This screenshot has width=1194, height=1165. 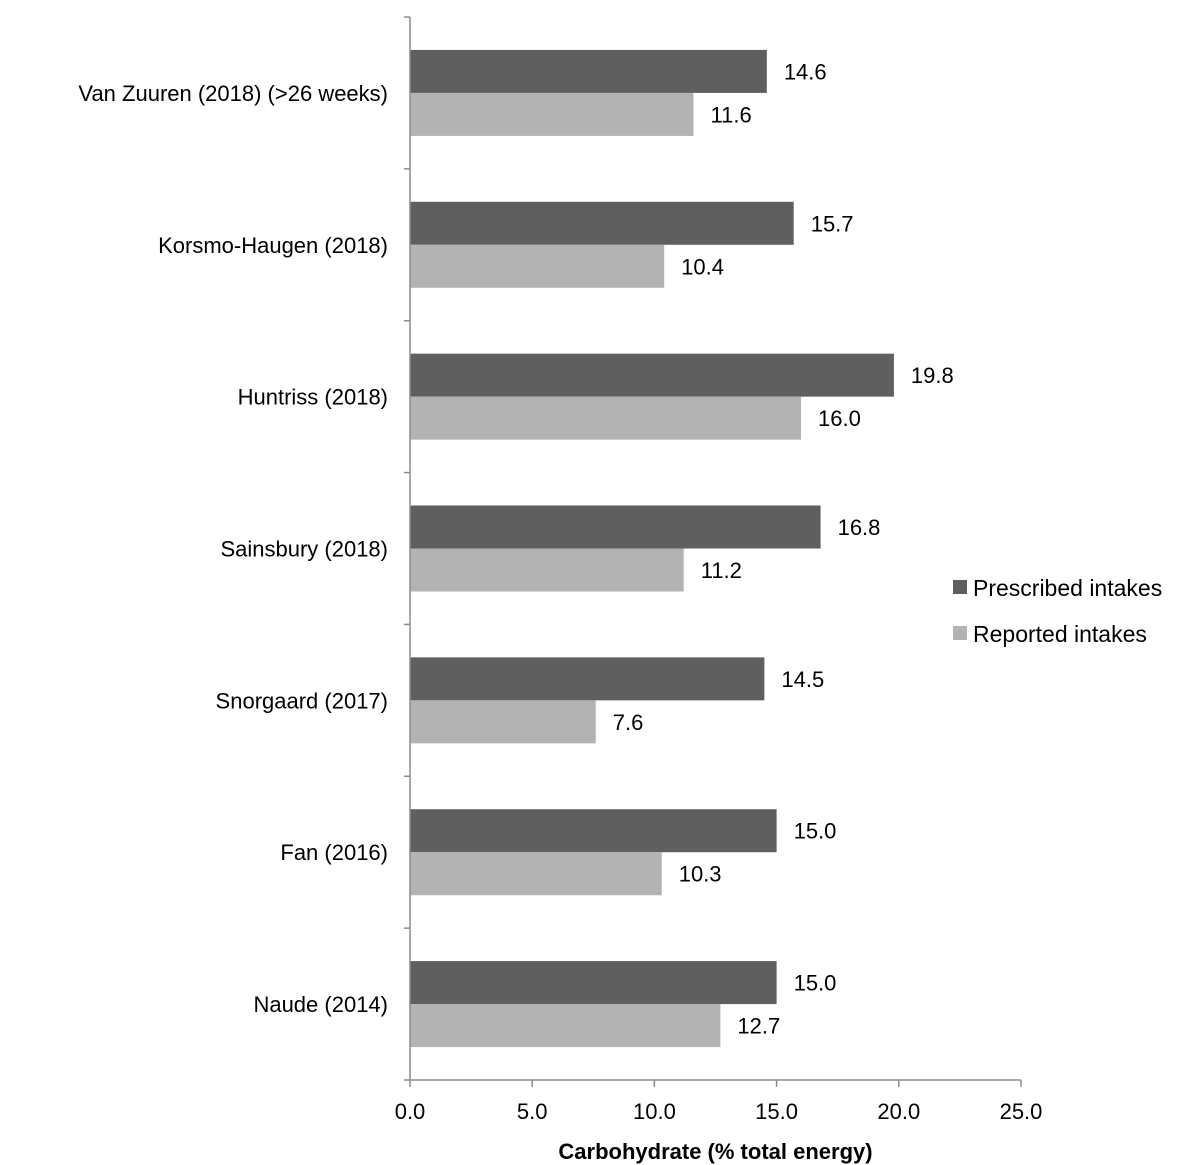 What do you see at coordinates (1057, 611) in the screenshot?
I see `legend: Prescribed intakes Reported intakes` at bounding box center [1057, 611].